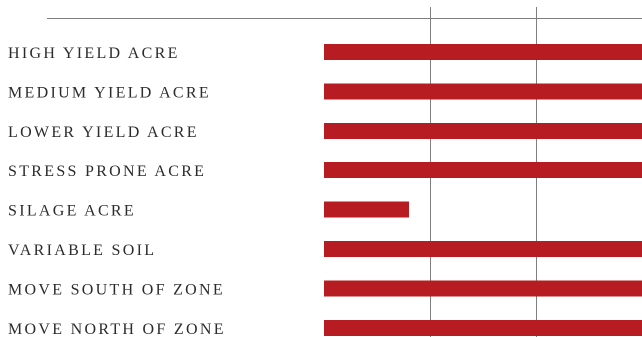 The width and height of the screenshot is (642, 337). What do you see at coordinates (116, 289) in the screenshot?
I see `category-label: MOVE SOUTH OF ZONE` at bounding box center [116, 289].